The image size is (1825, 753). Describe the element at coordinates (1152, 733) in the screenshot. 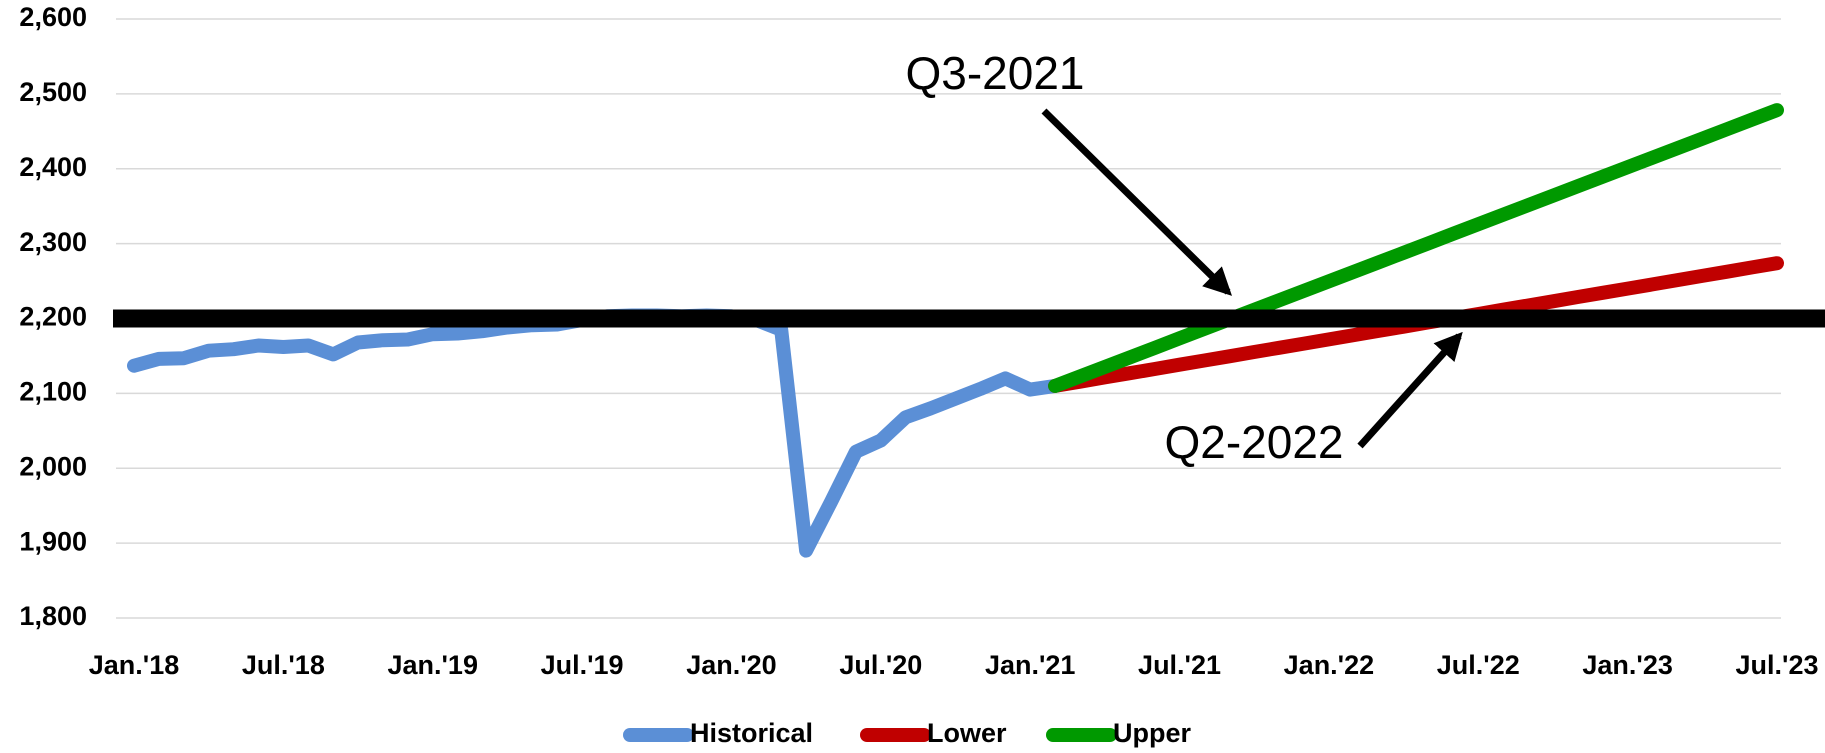

I see `legend-label: Upper` at that location.